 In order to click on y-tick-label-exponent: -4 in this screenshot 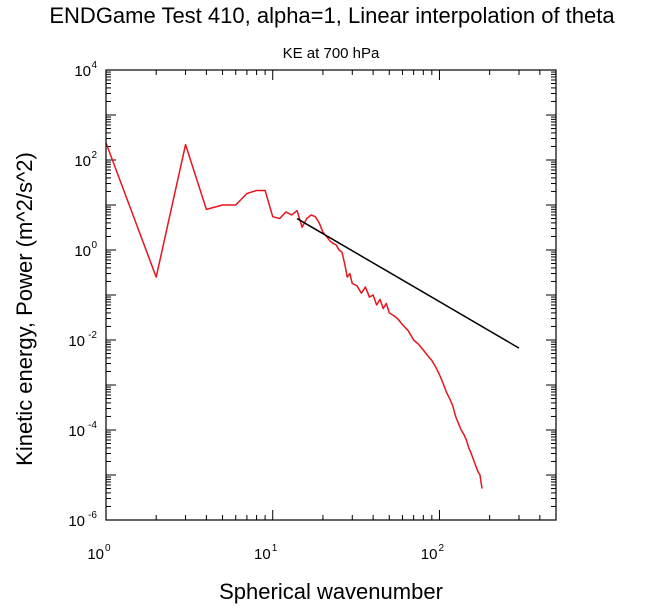, I will do `click(92, 425)`.